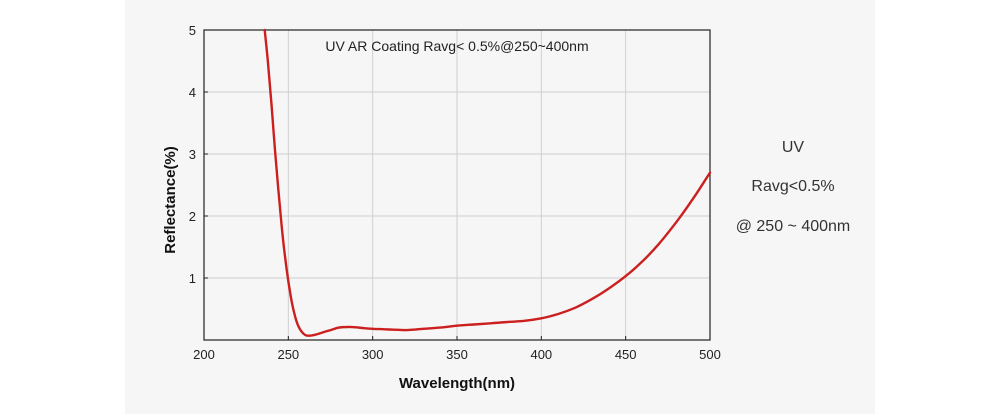  I want to click on x-axis-ticks: 200 250 300 350 400 450 500, so click(457, 349).